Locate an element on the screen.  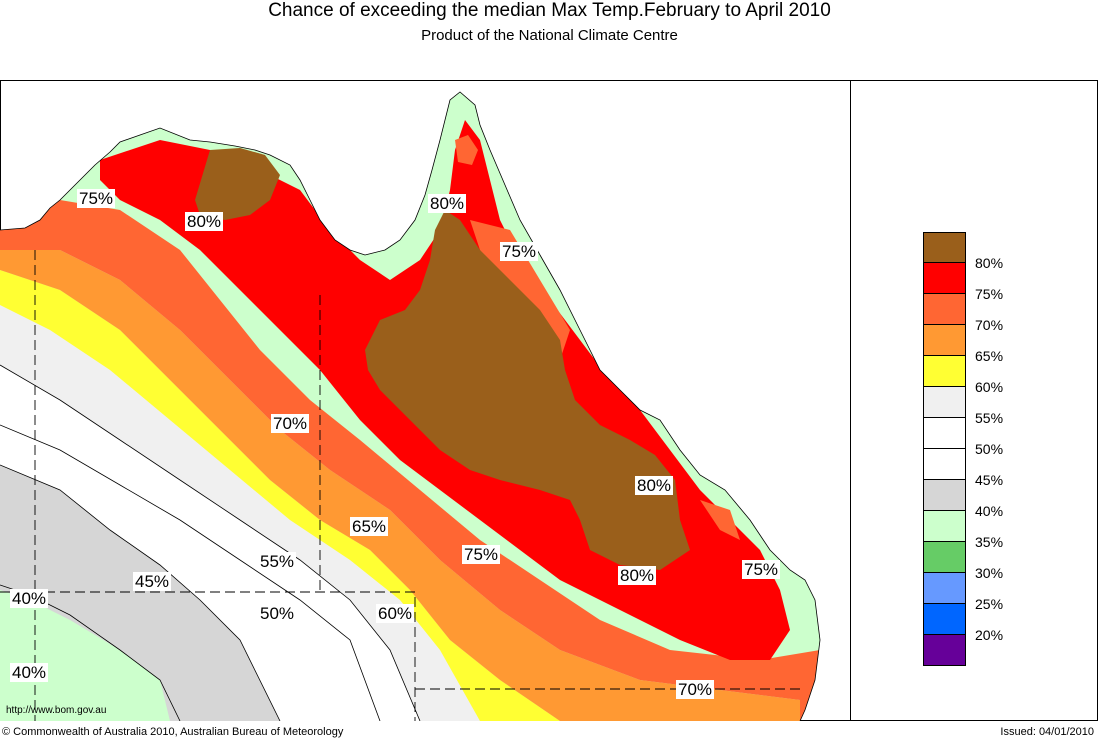
contour-label: 60% is located at coordinates (395, 613).